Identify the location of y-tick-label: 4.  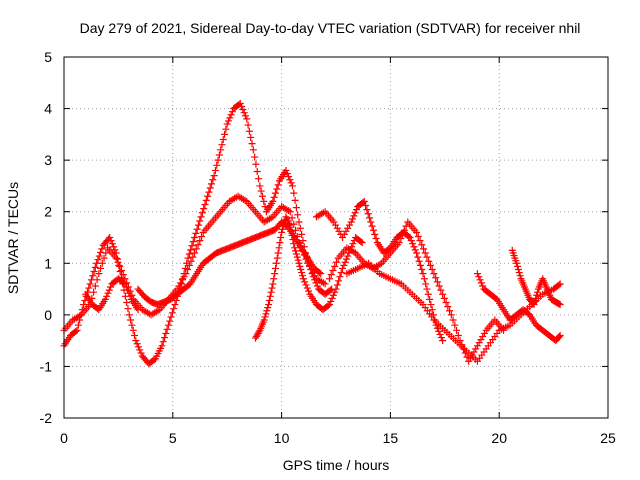
(48, 109).